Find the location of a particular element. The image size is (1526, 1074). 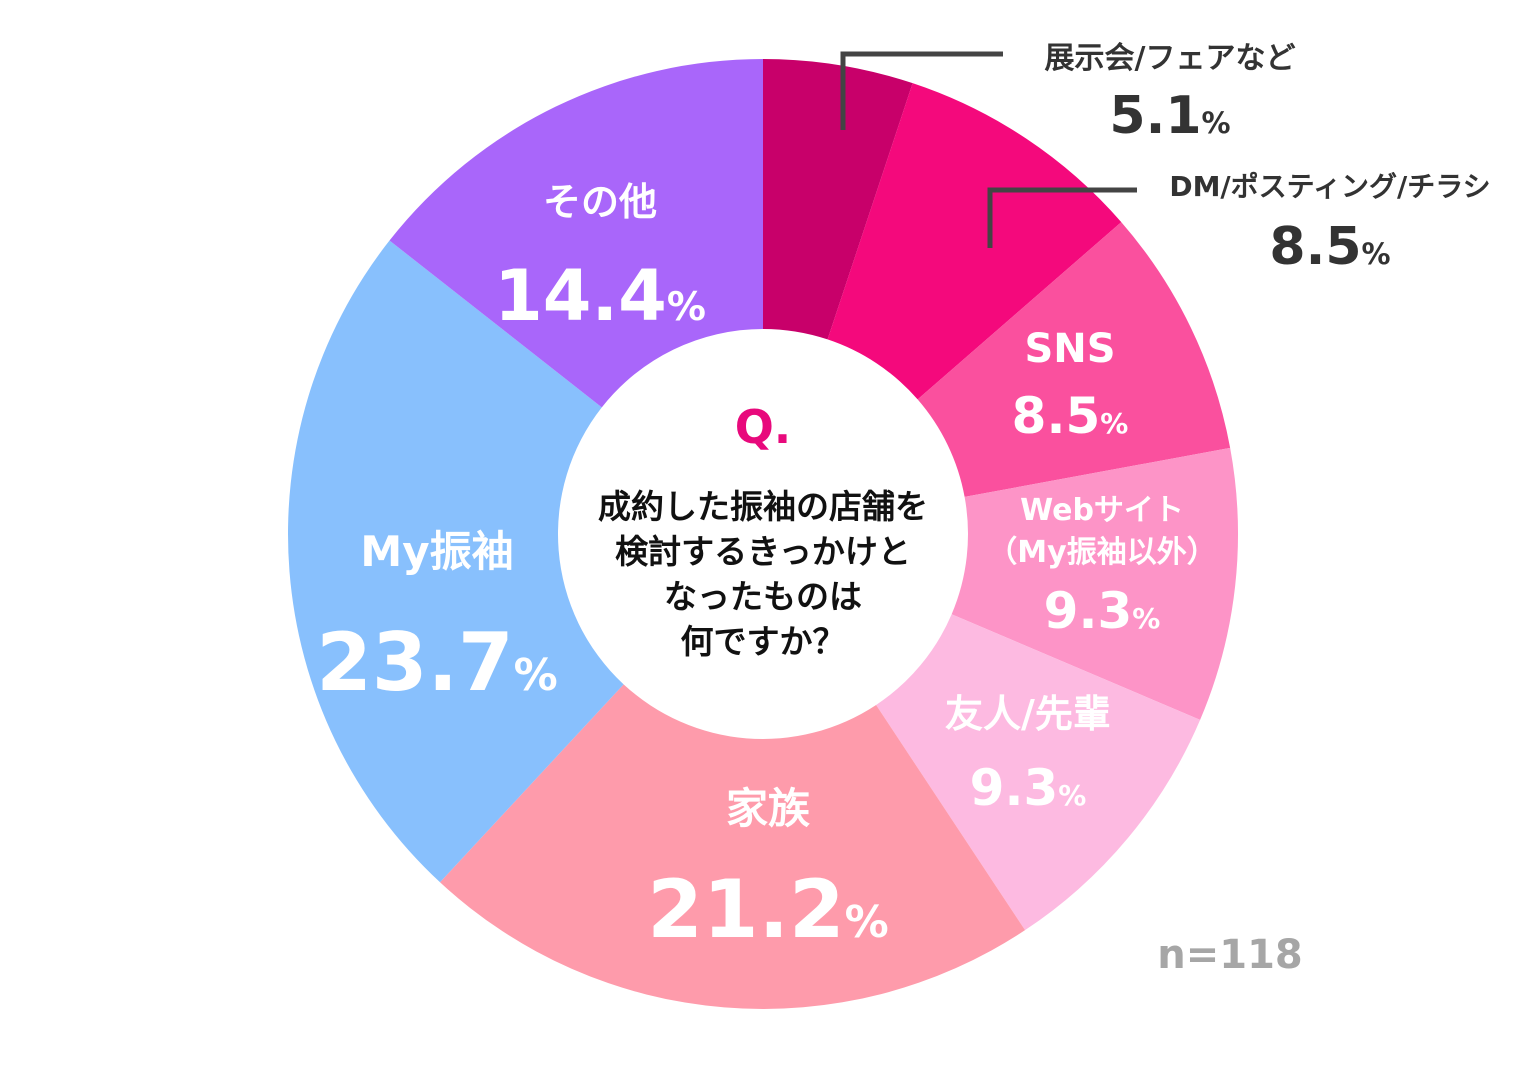

slice-unit-2: % is located at coordinates (1114, 423).